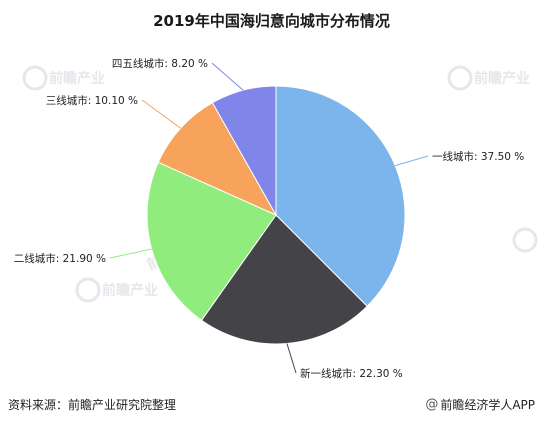 This screenshot has height=424, width=543. What do you see at coordinates (432, 404) in the screenshot?
I see `weibo-at-icon: @` at bounding box center [432, 404].